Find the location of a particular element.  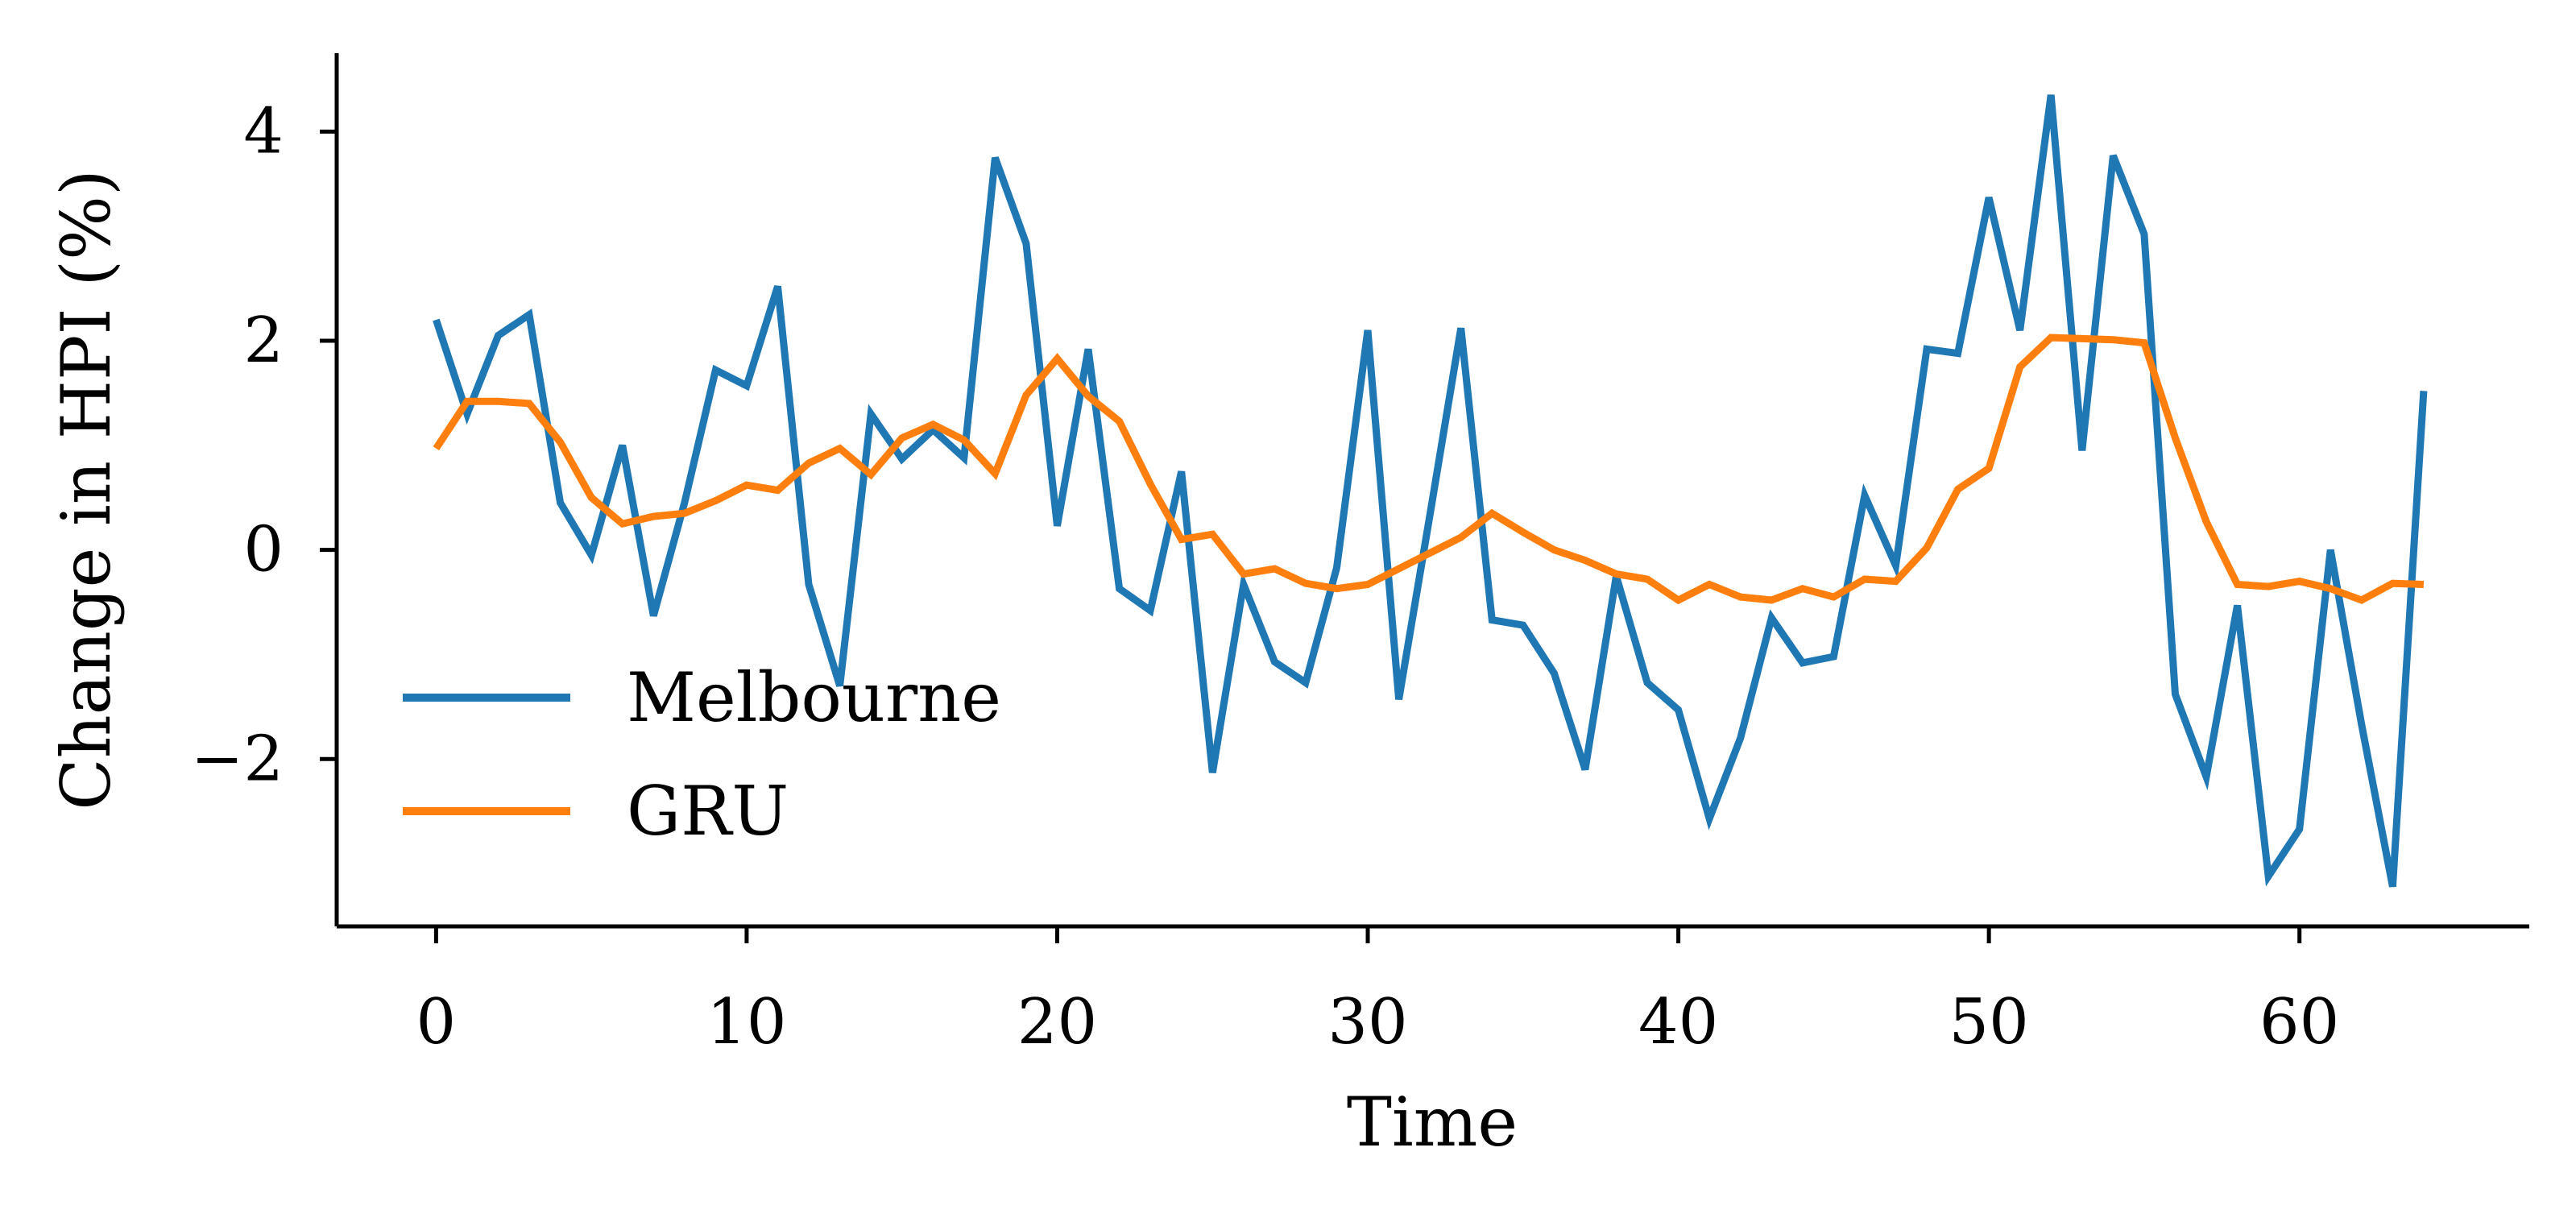

y-axis-title: Change in HPI (%) is located at coordinates (86, 490).